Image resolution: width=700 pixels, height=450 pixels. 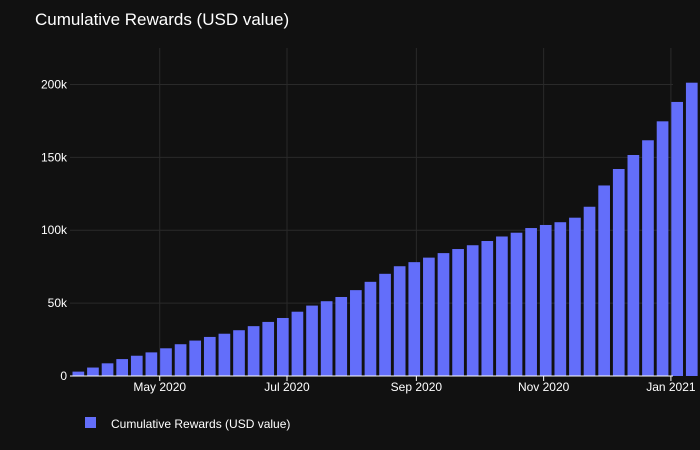 What do you see at coordinates (287, 387) in the screenshot?
I see `x-tick-label: Jul 2020` at bounding box center [287, 387].